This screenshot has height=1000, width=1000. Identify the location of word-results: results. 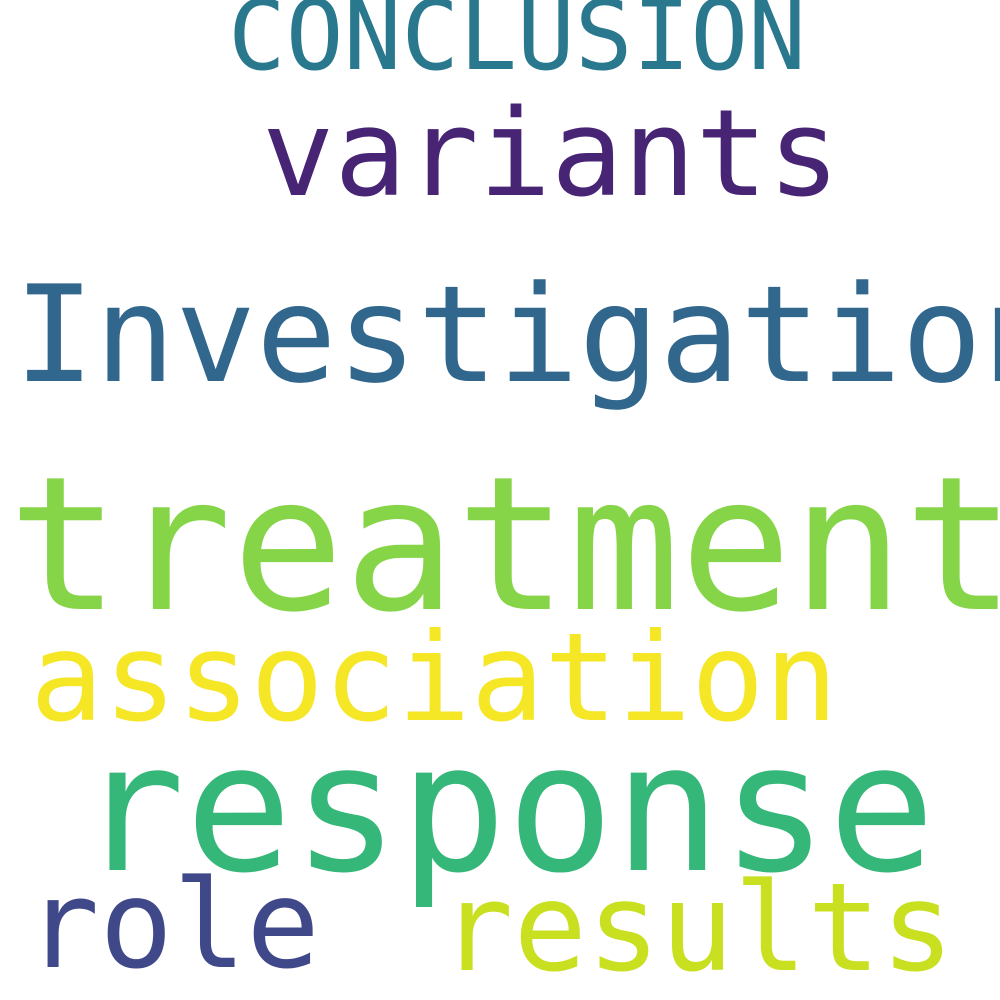
(697, 928).